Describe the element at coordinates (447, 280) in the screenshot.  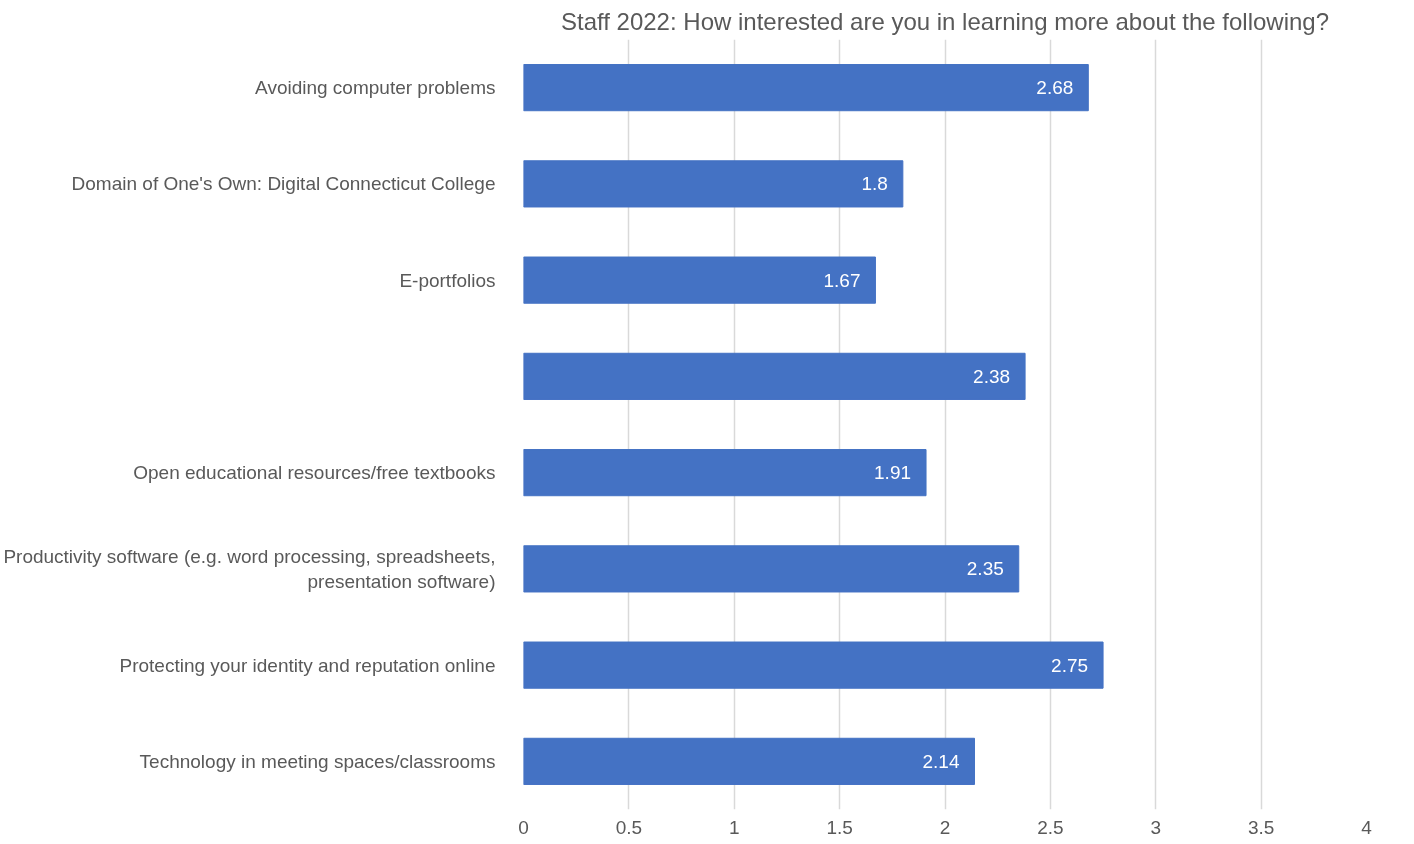
I see `y-tick-label: E-portfolios` at that location.